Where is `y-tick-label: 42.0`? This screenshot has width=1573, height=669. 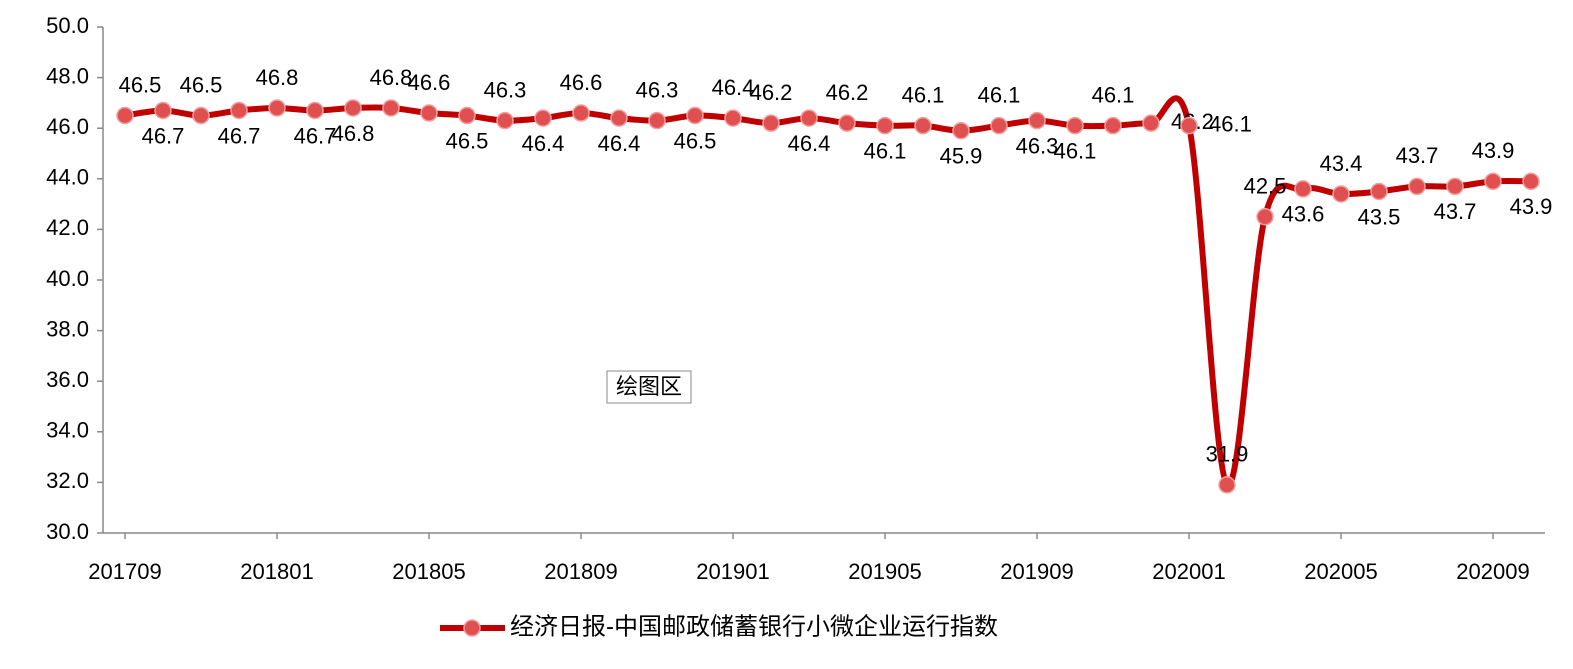 y-tick-label: 42.0 is located at coordinates (67, 227).